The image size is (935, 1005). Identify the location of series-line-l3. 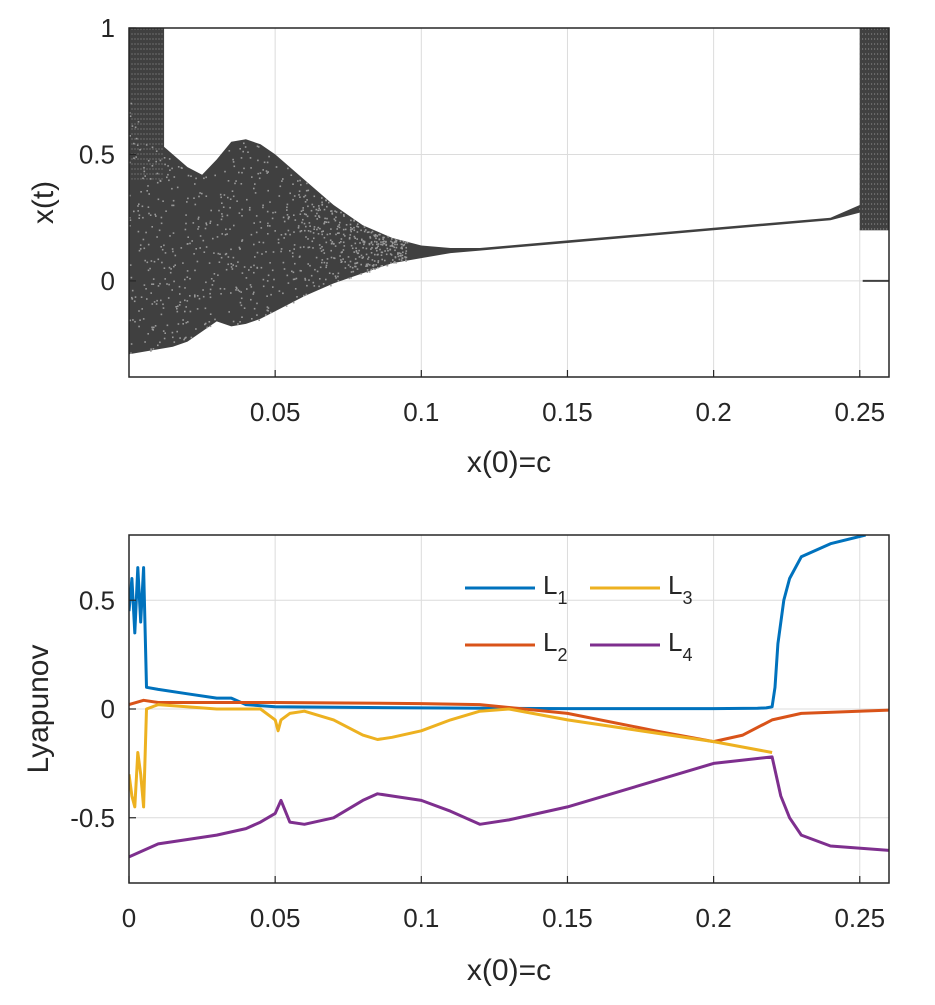
(451, 756).